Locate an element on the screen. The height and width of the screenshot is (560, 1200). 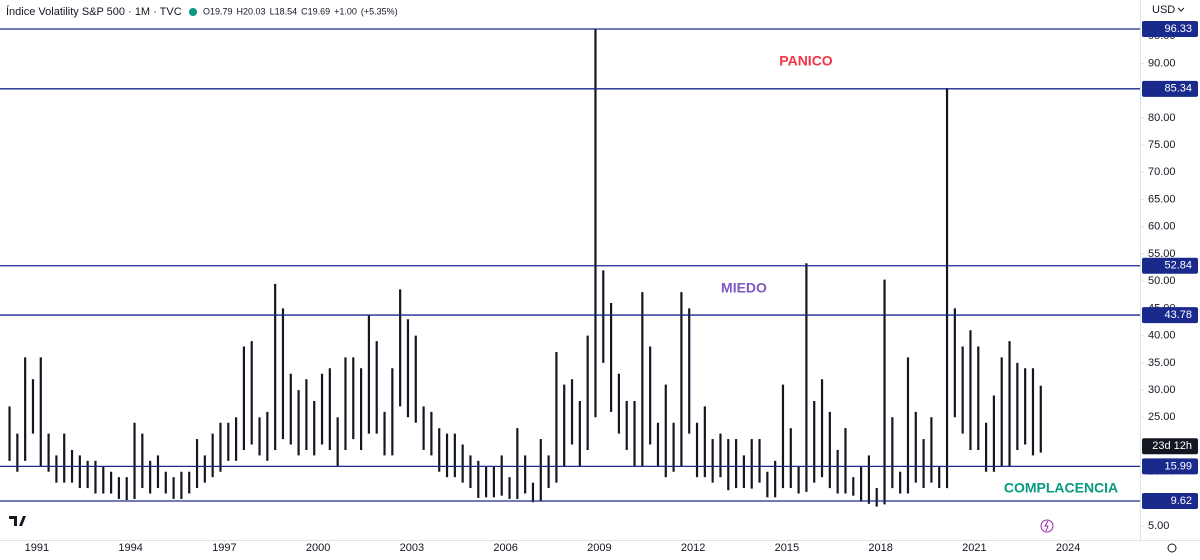
ohlc-value: H20.03 is located at coordinates (251, 11).